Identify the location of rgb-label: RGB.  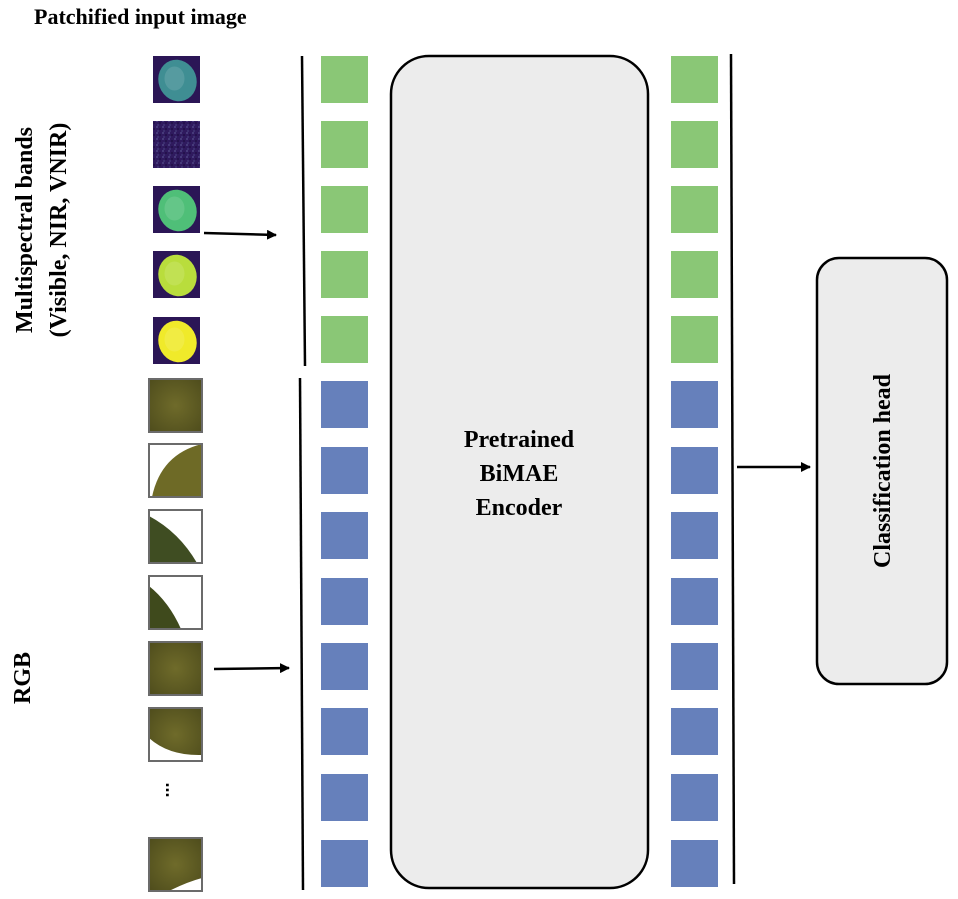
(23, 678).